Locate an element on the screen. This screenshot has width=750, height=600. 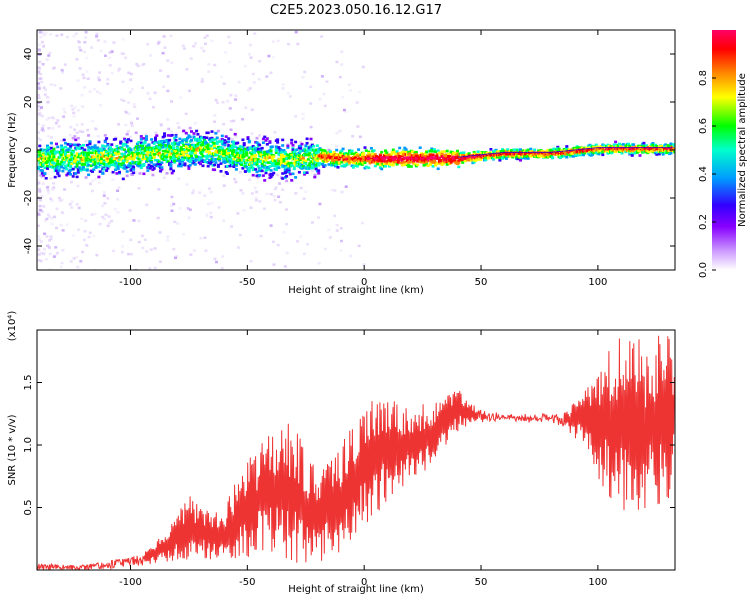
spectrogram-ridge is located at coordinates (565, 152).